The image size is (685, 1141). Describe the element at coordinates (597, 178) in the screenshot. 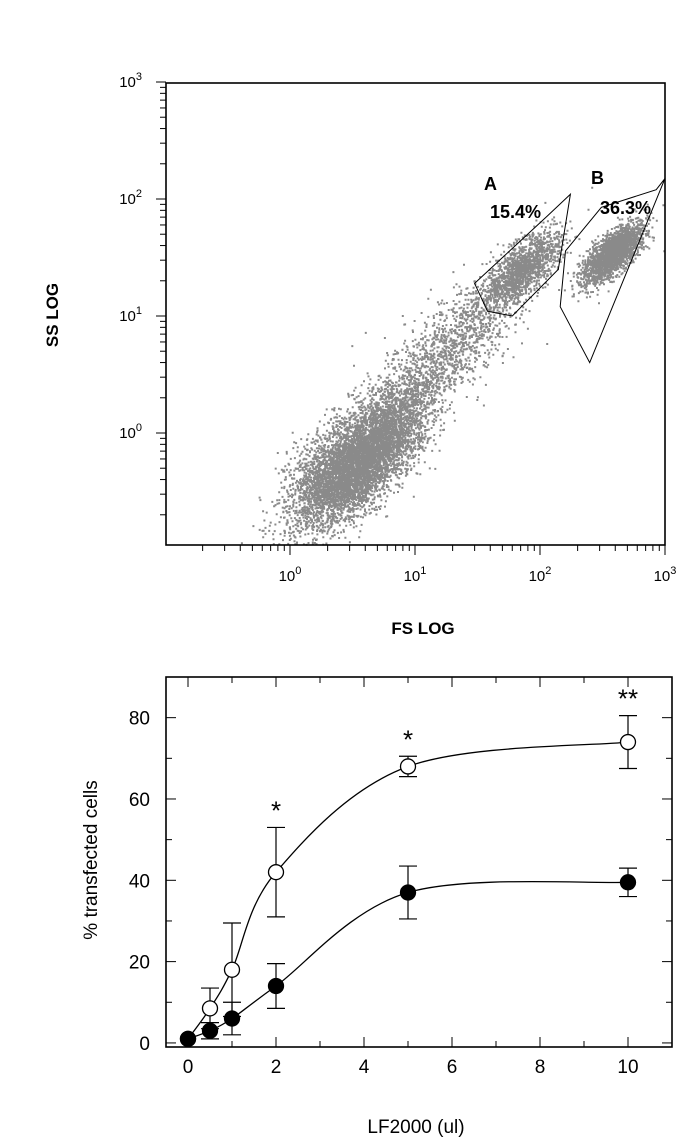

I see `gate-b-label: B` at that location.